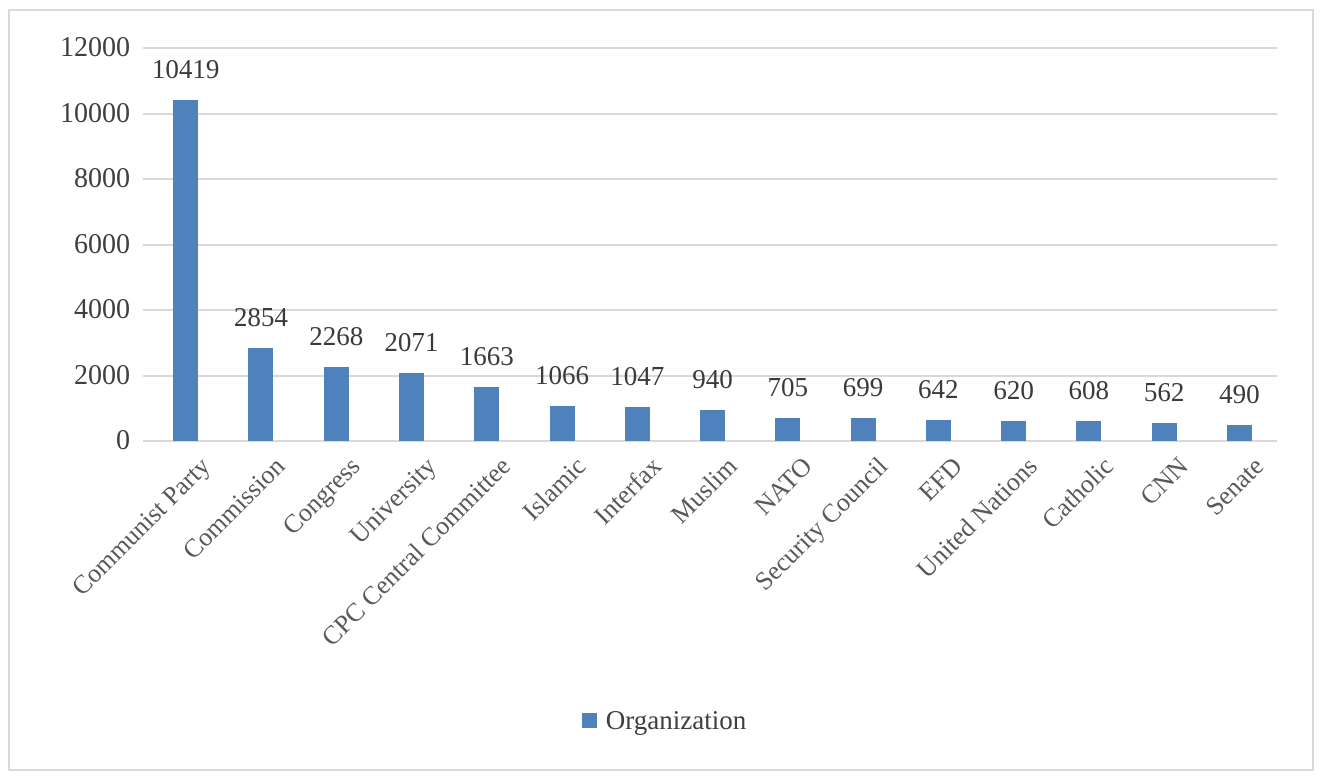  I want to click on bar-value-label: 1663, so click(486, 355).